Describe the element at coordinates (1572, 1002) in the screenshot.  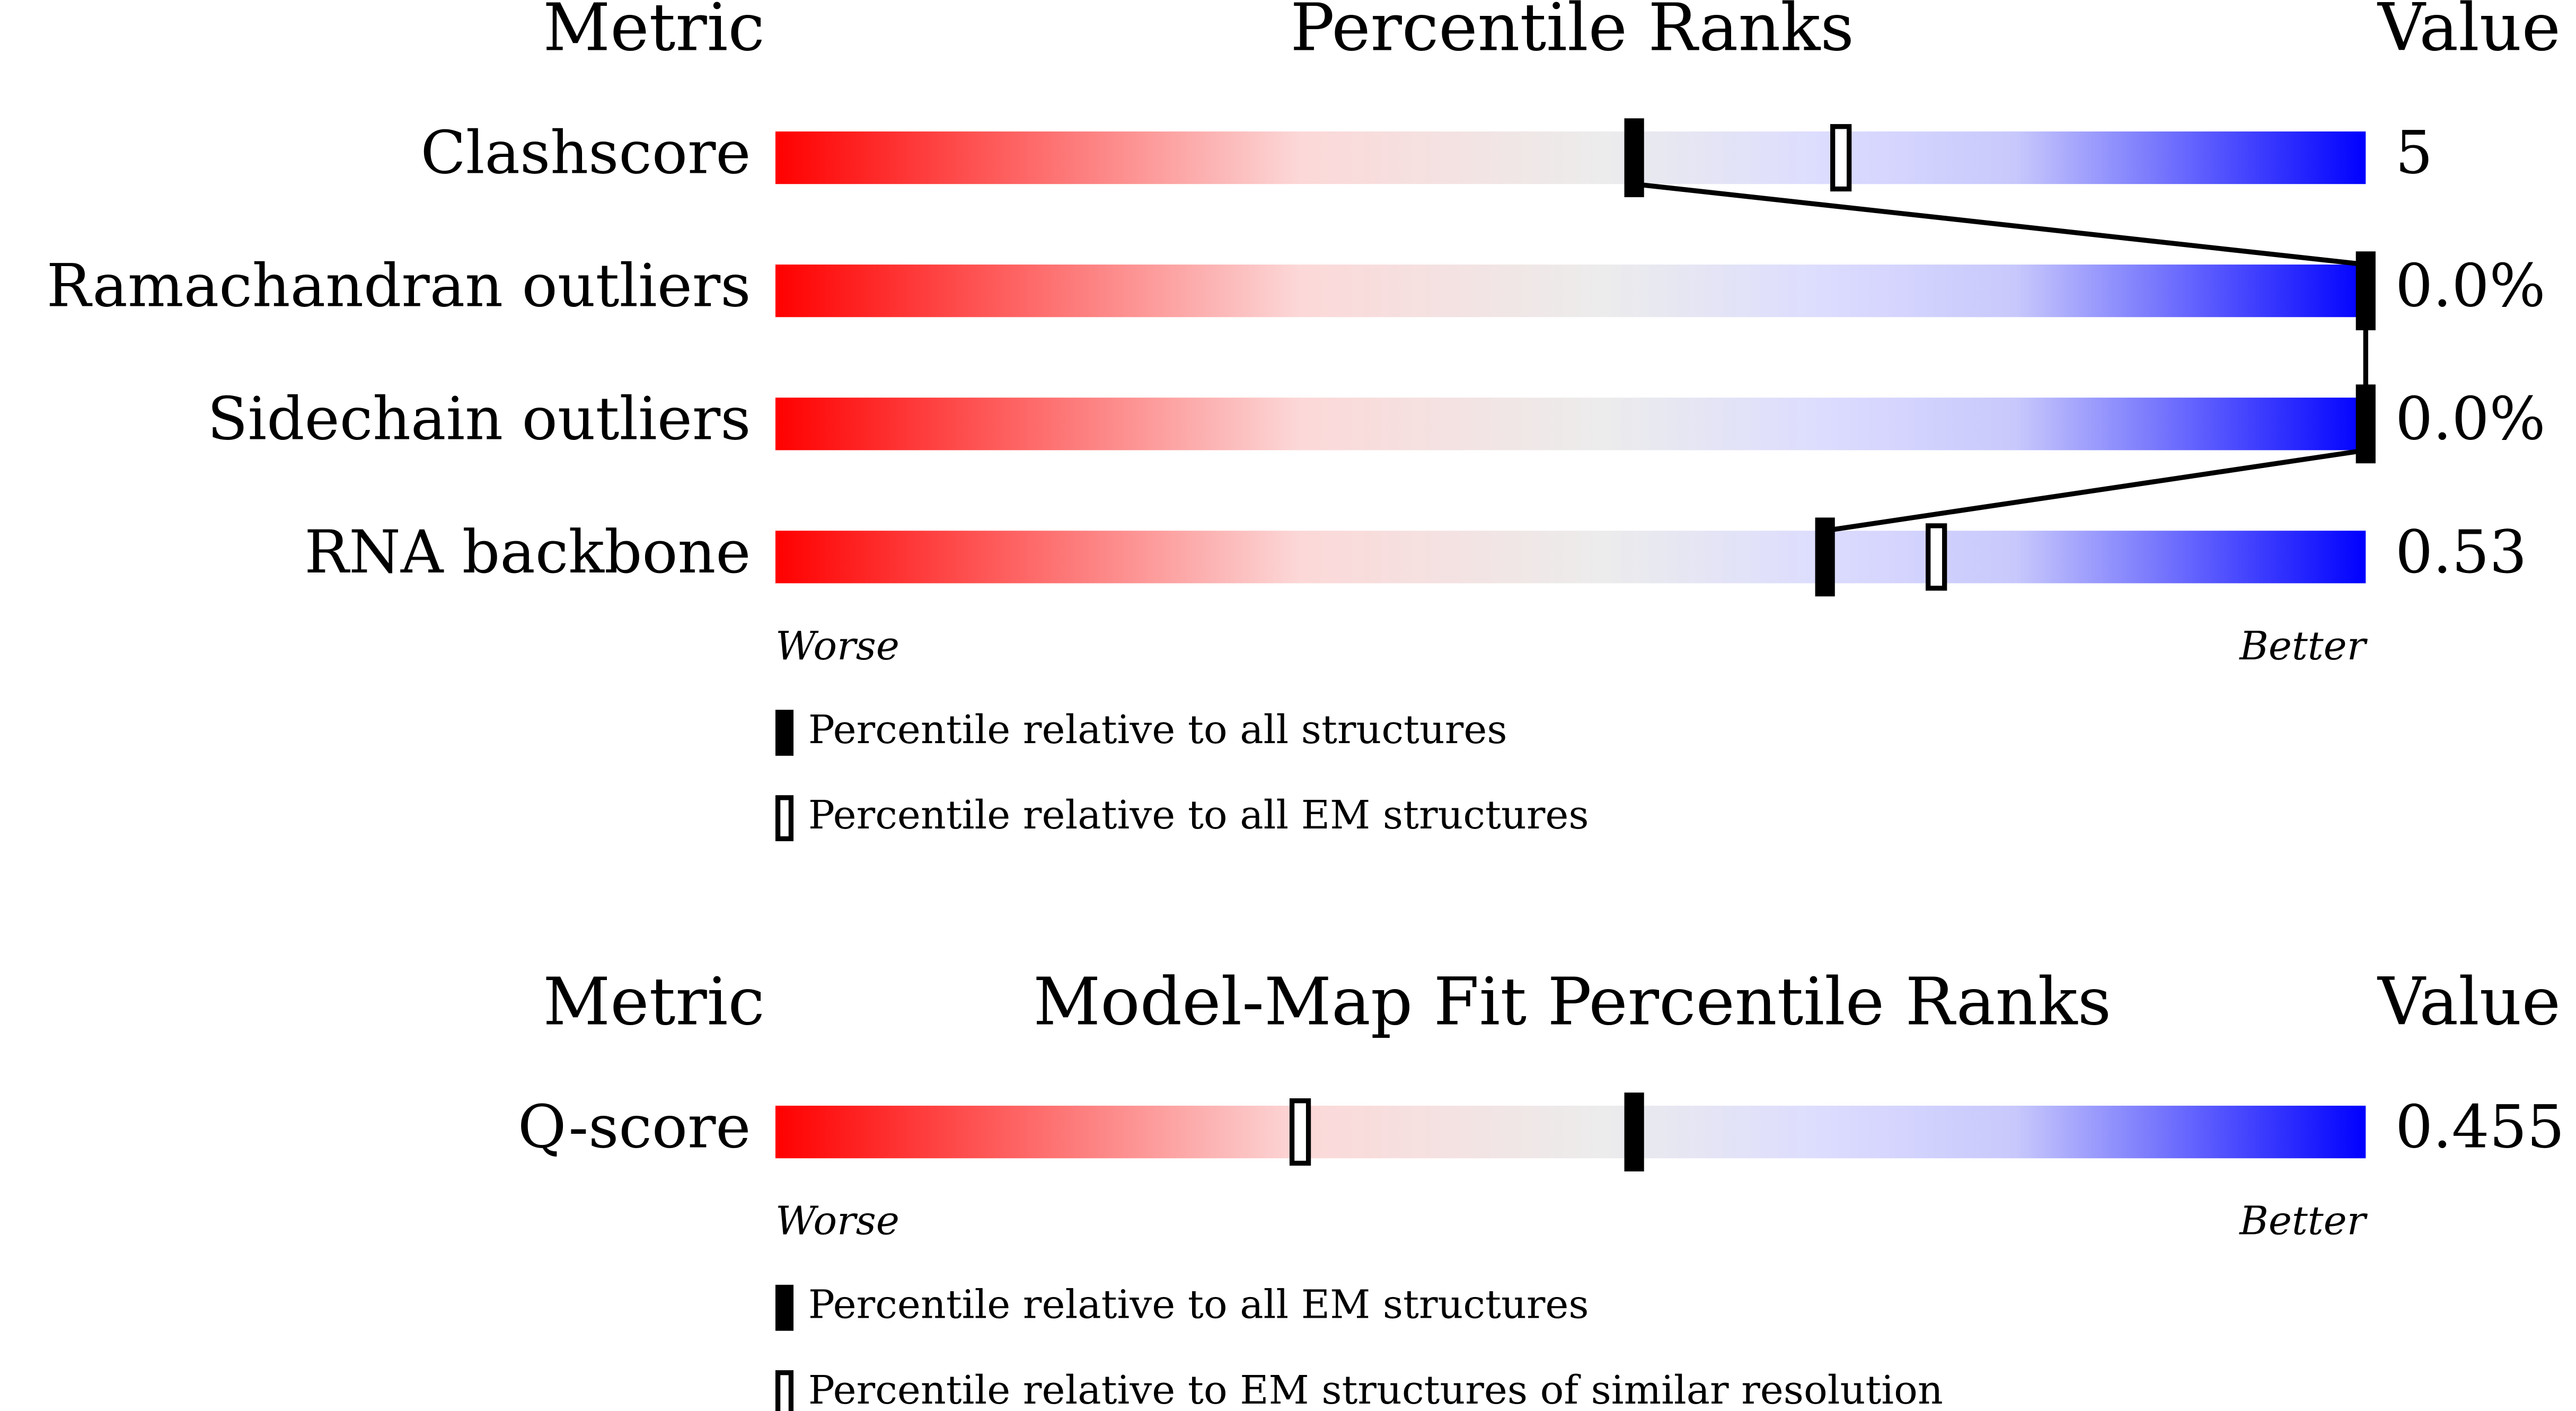
I see `header-title: Model-Map Fit Percentile Ranks` at that location.